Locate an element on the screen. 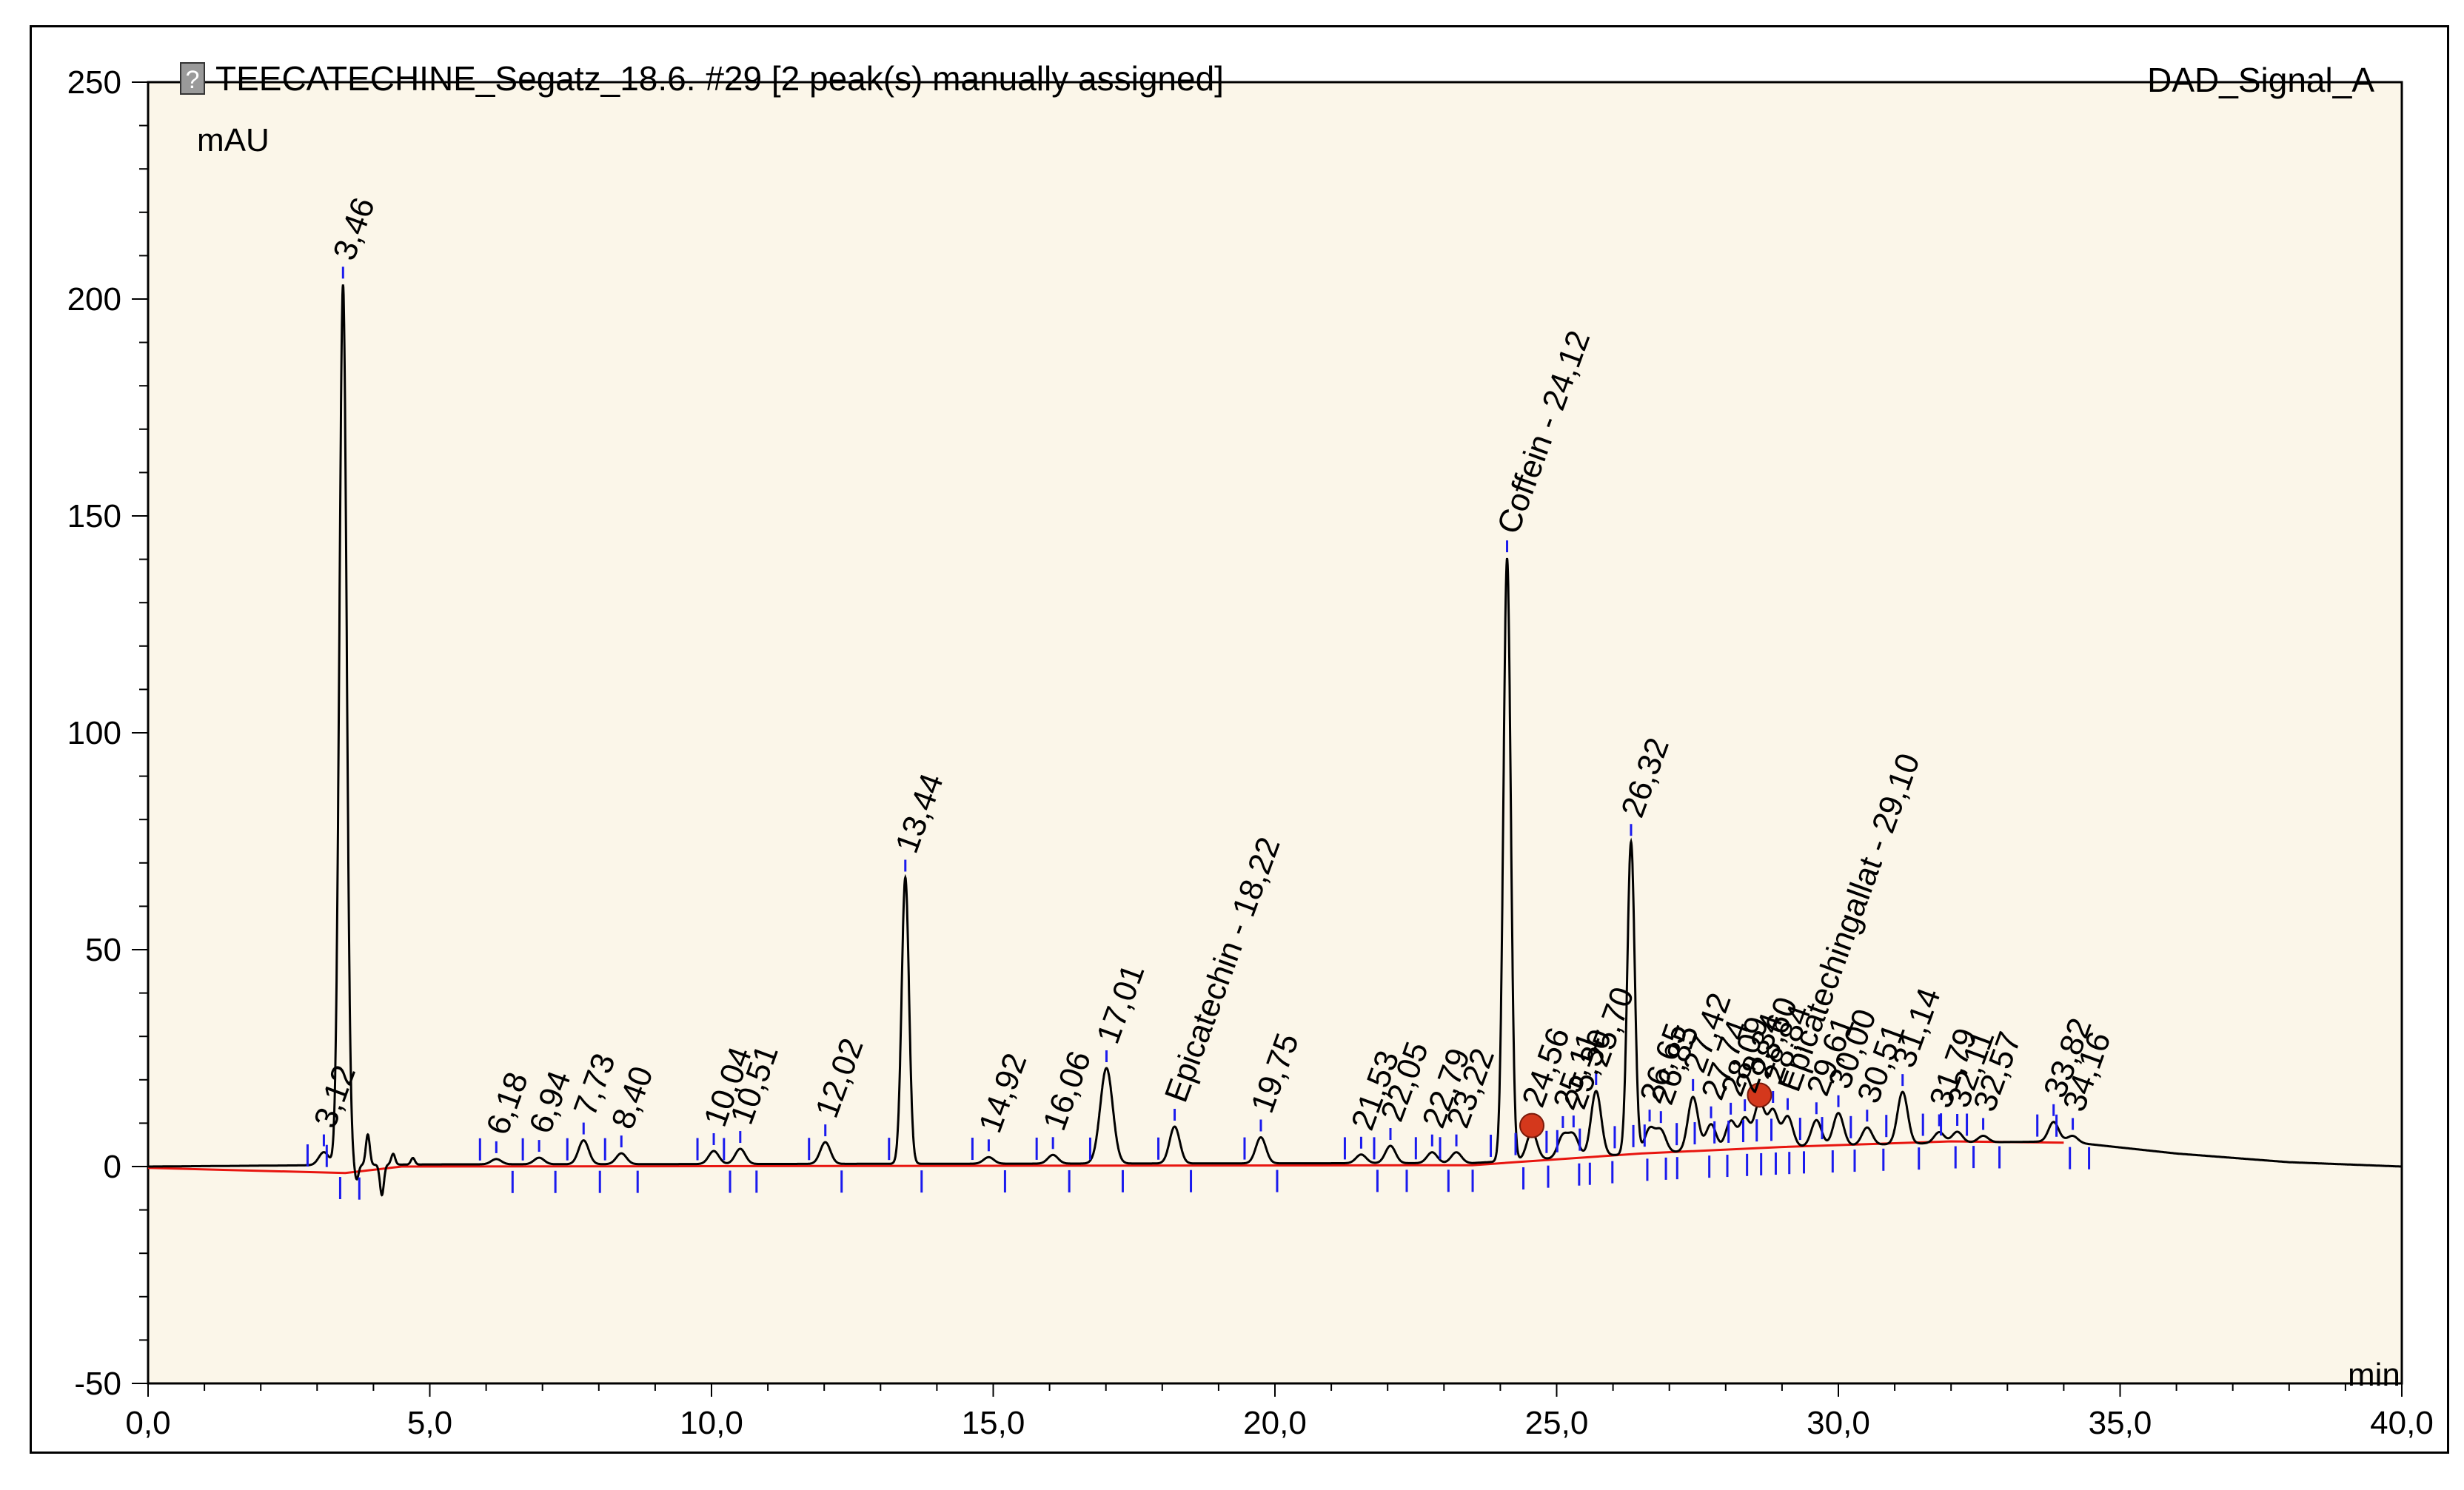 This screenshot has width=2464, height=1490. x-tick-label: 25,0 is located at coordinates (1557, 1423).